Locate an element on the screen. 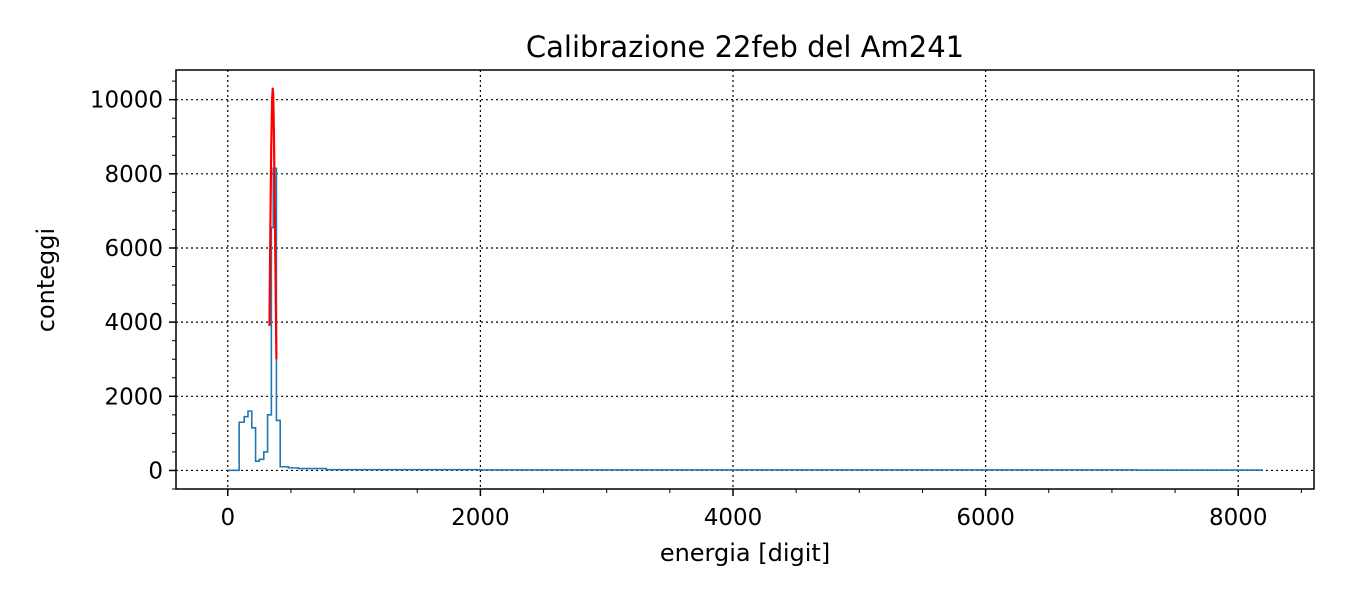 The image size is (1350, 600). x-axis-label: energia [digit] is located at coordinates (745, 553).